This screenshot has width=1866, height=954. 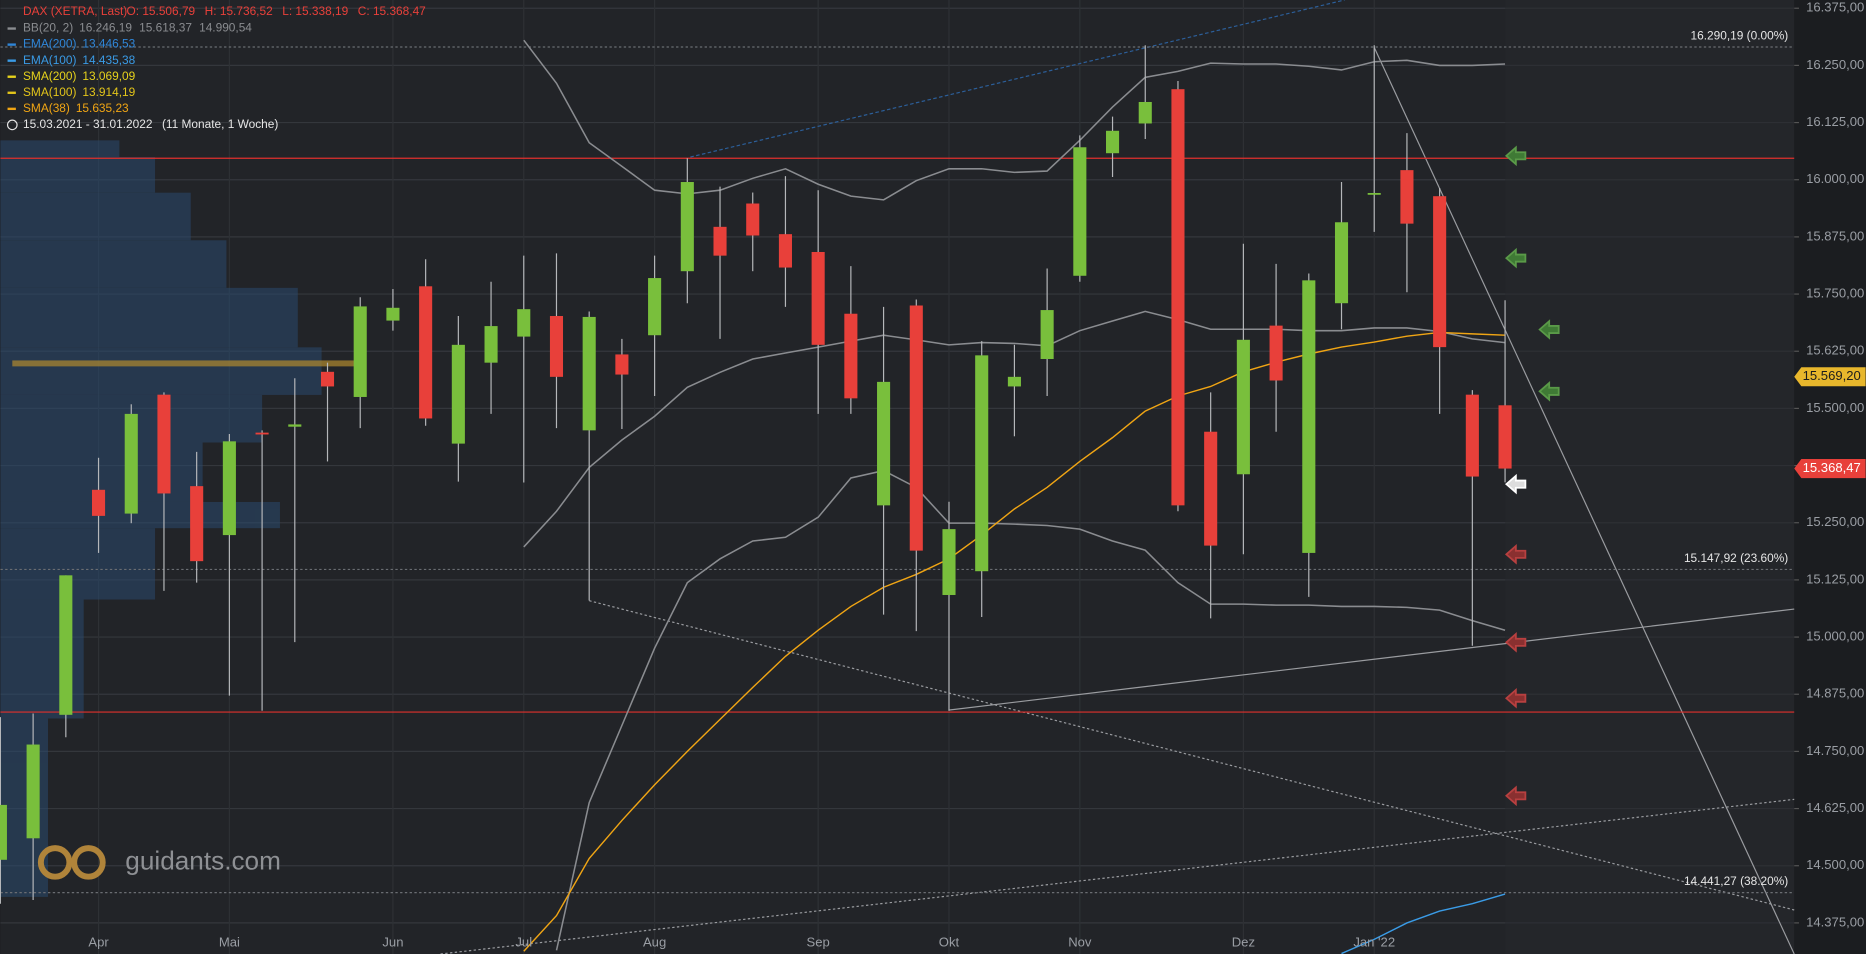 What do you see at coordinates (50, 76) in the screenshot?
I see `legend-name: SMA(200)` at bounding box center [50, 76].